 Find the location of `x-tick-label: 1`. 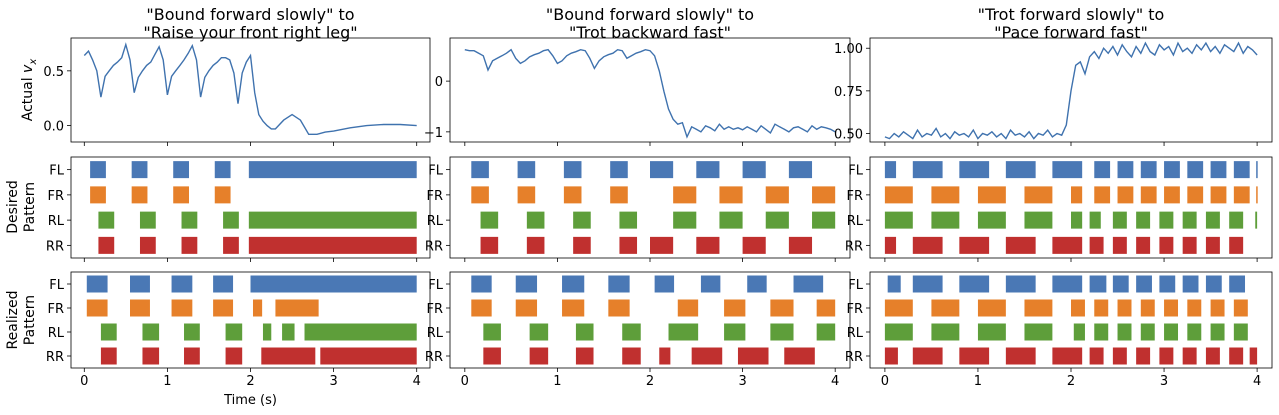

x-tick-label: 1 is located at coordinates (557, 381).